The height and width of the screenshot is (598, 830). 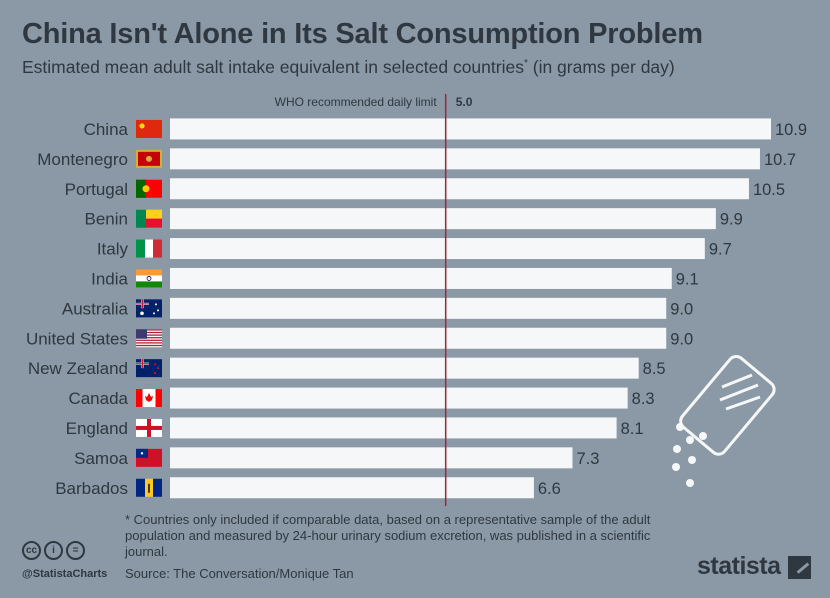 What do you see at coordinates (91, 488) in the screenshot?
I see `category-label: Barbados` at bounding box center [91, 488].